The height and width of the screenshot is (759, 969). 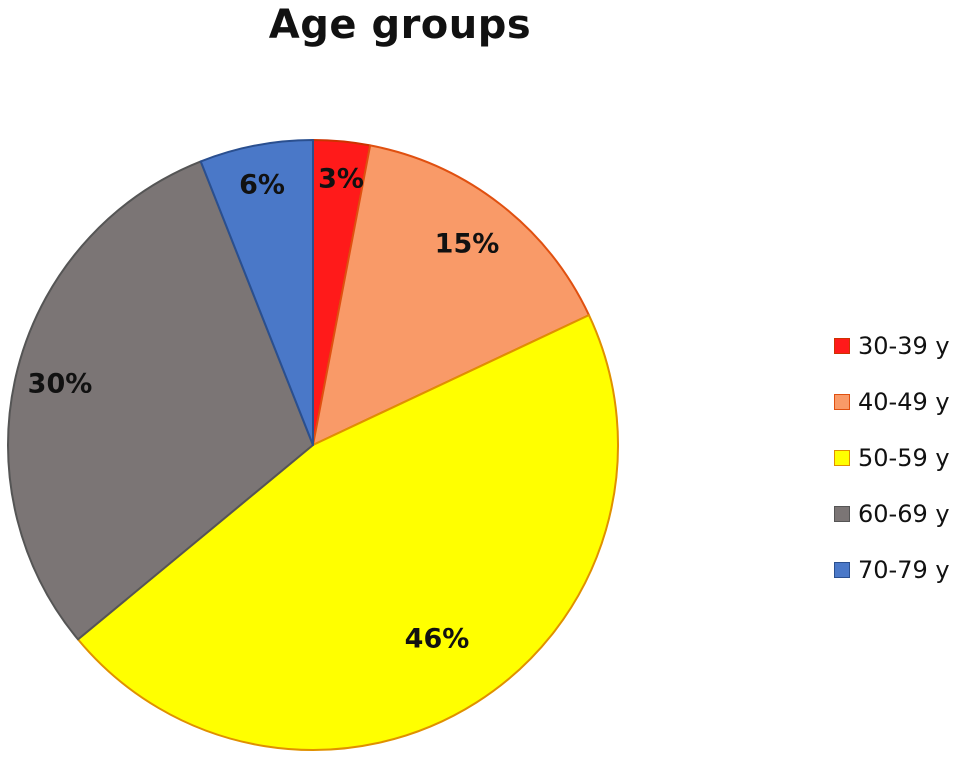 I want to click on legend-label: 70-79 y, so click(x=904, y=570).